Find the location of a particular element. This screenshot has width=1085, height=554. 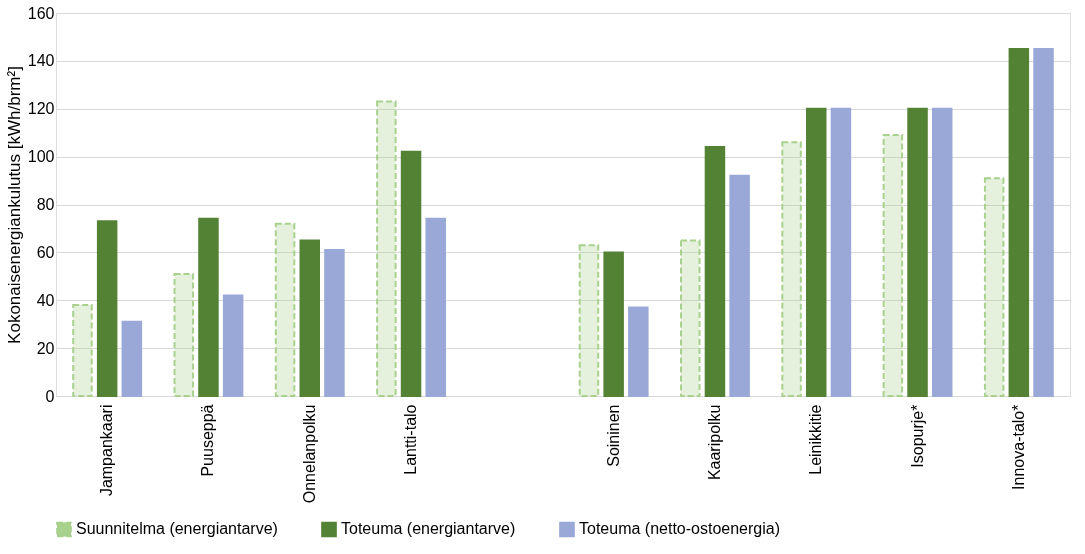

y-tick-label: 100 is located at coordinates (41, 157).